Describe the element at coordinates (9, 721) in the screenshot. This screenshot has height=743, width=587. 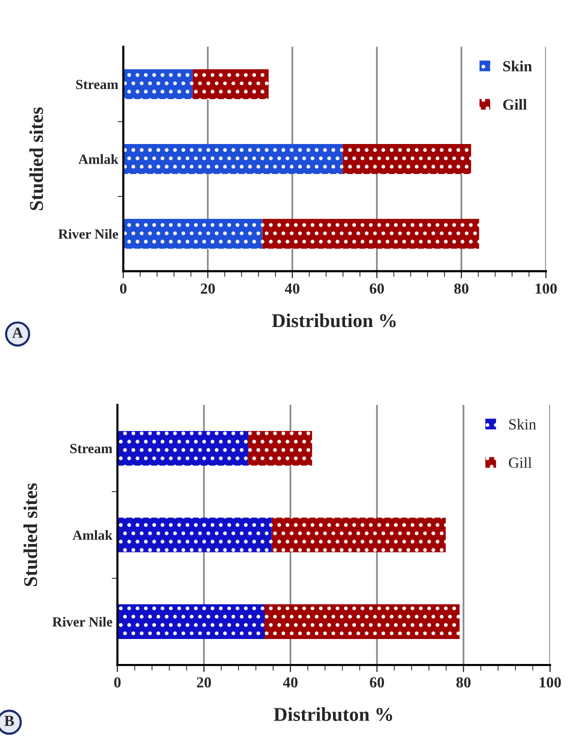
I see `text: B` at that location.